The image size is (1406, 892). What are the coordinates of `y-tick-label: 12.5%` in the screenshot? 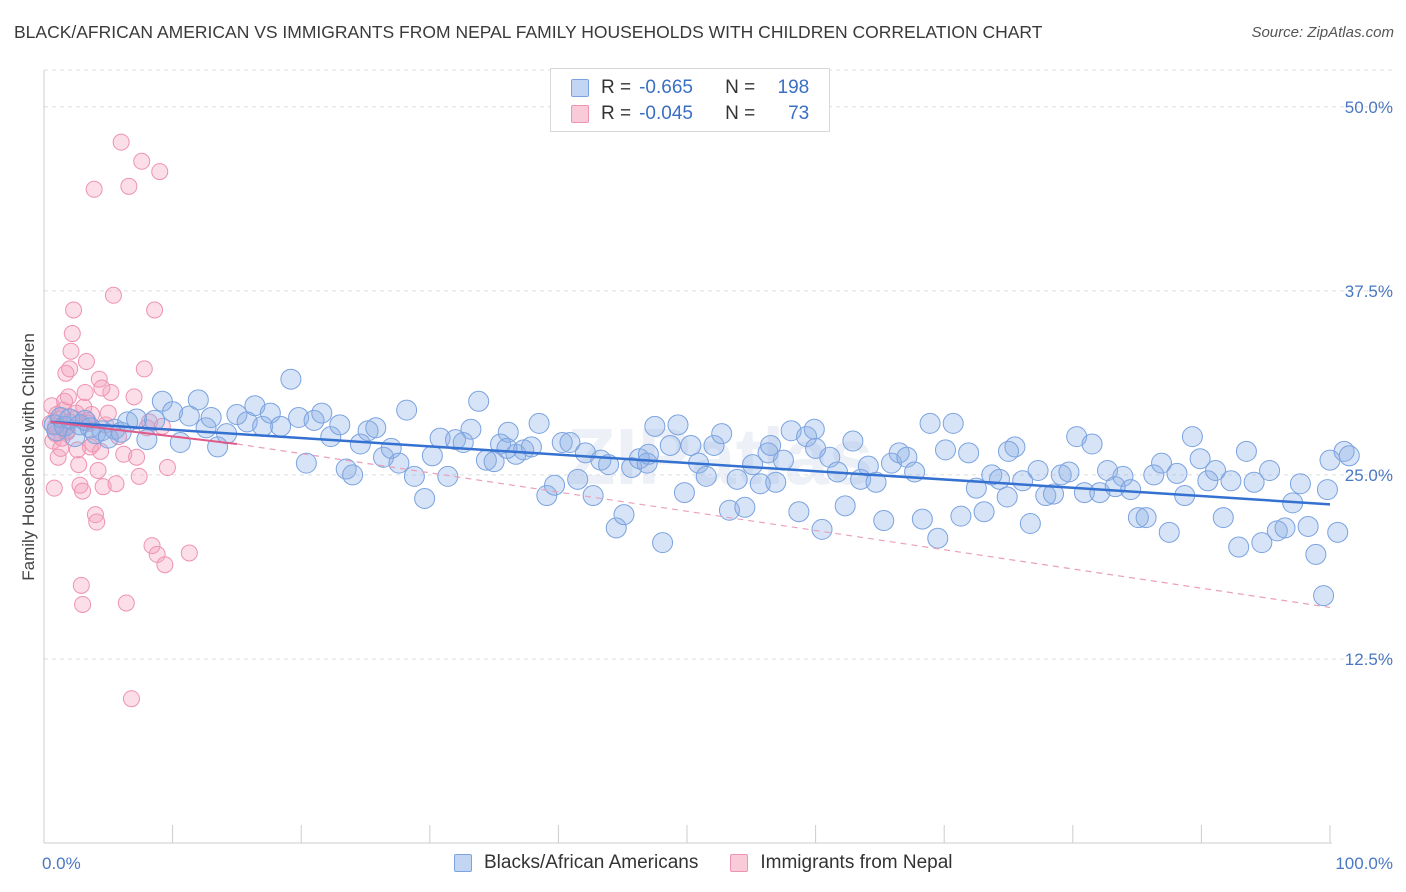 It's located at (1369, 659).